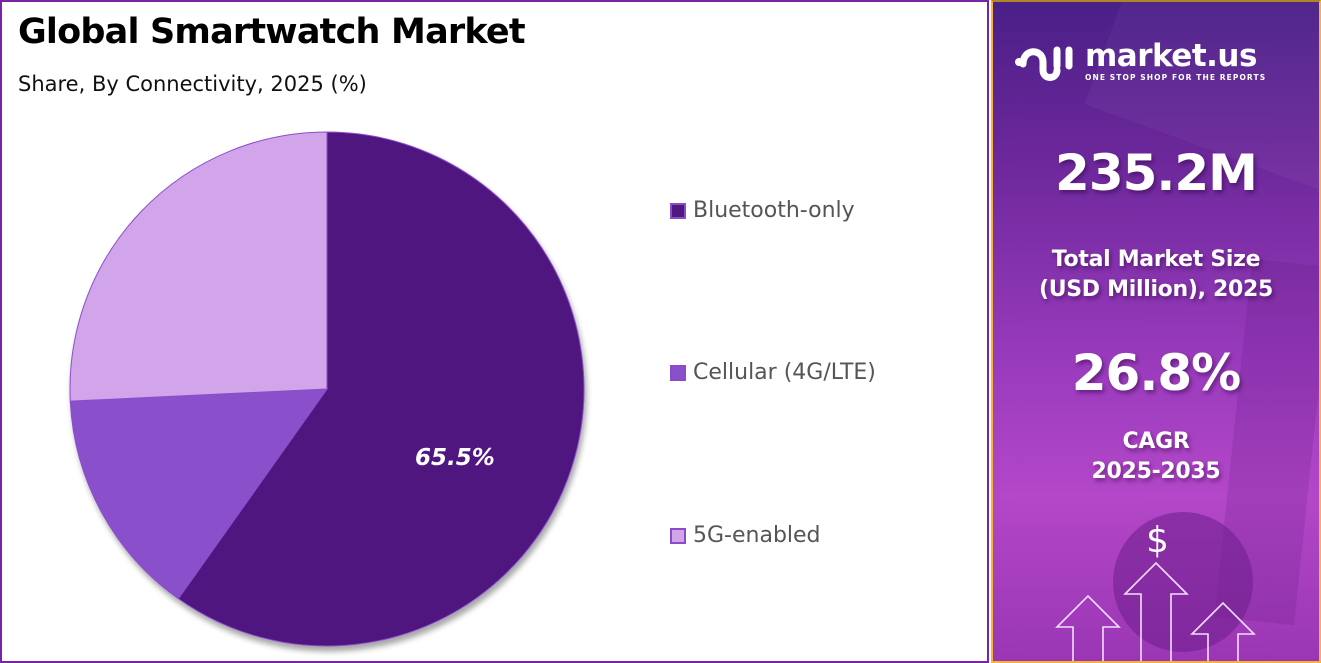 The height and width of the screenshot is (663, 1321). Describe the element at coordinates (1156, 173) in the screenshot. I see `market-size-value: 235.2M` at that location.